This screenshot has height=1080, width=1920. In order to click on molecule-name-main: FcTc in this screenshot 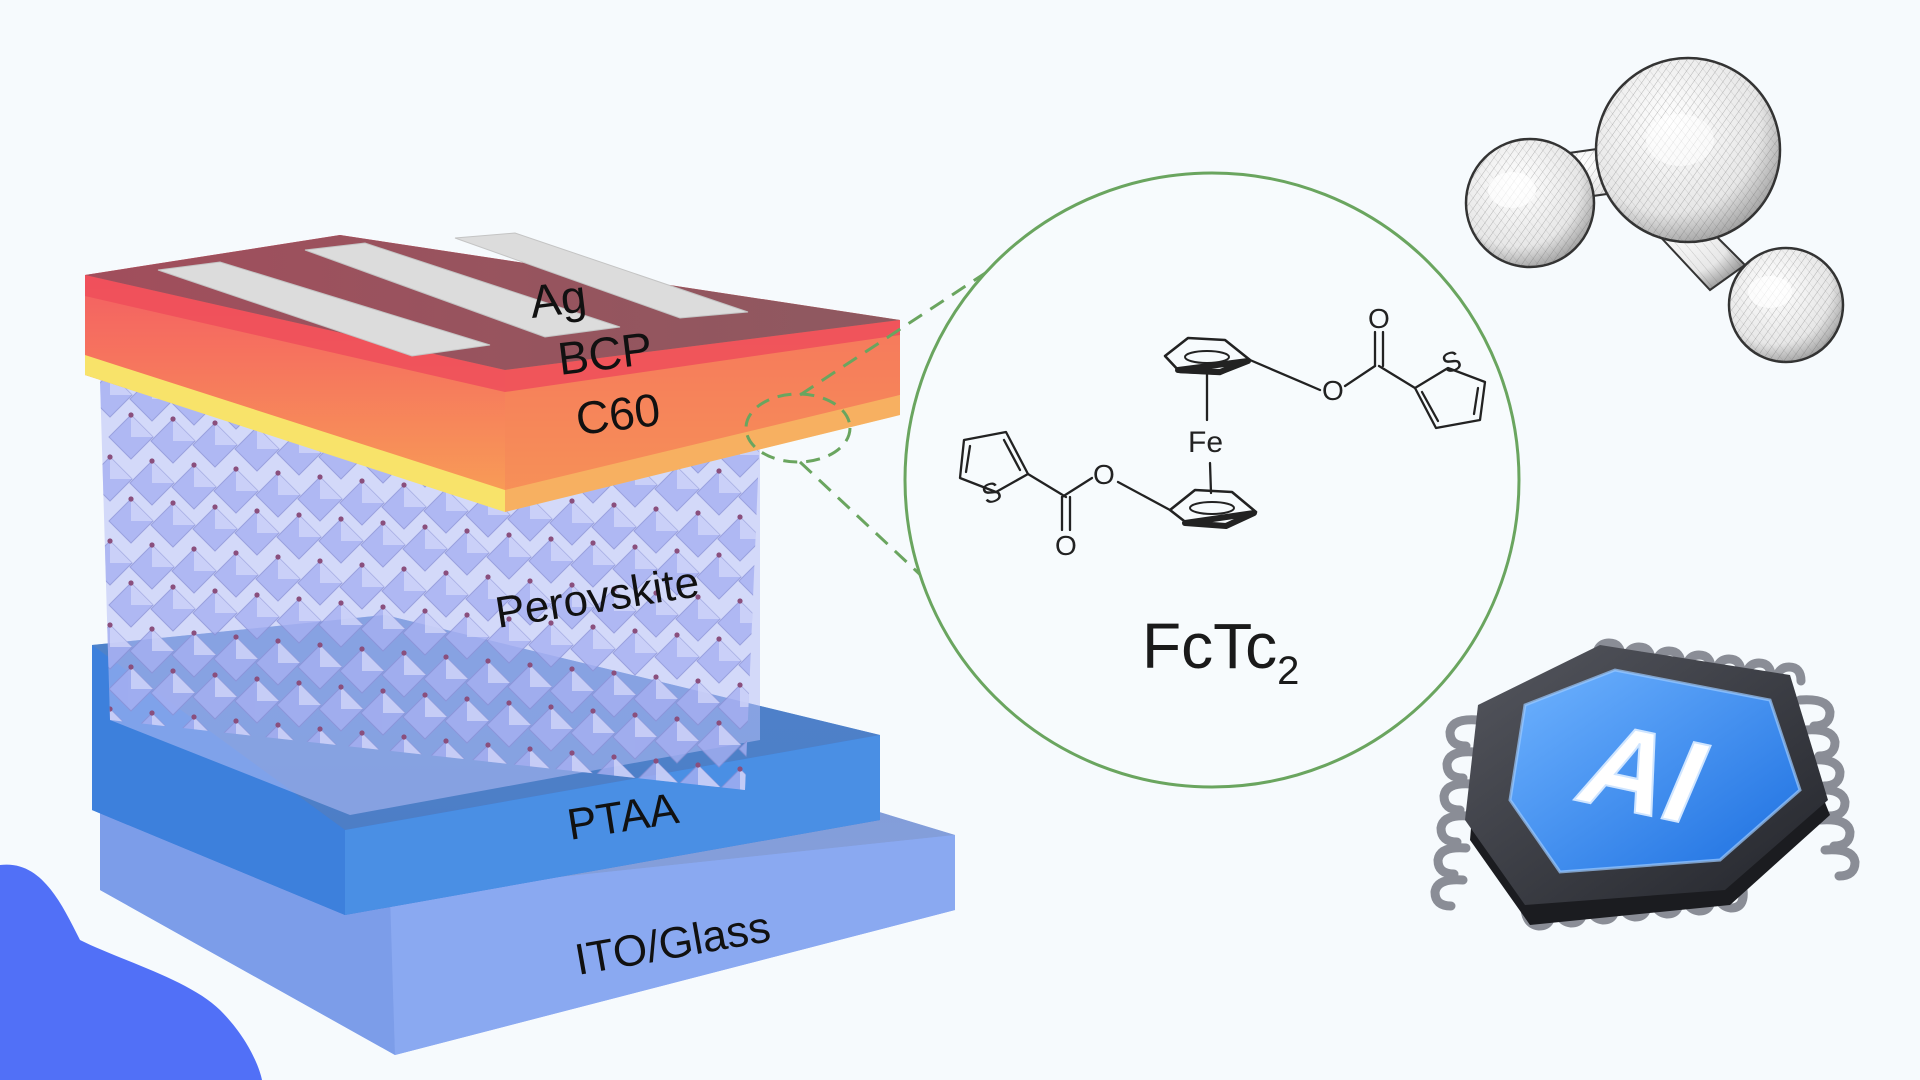, I will do `click(1209, 646)`.